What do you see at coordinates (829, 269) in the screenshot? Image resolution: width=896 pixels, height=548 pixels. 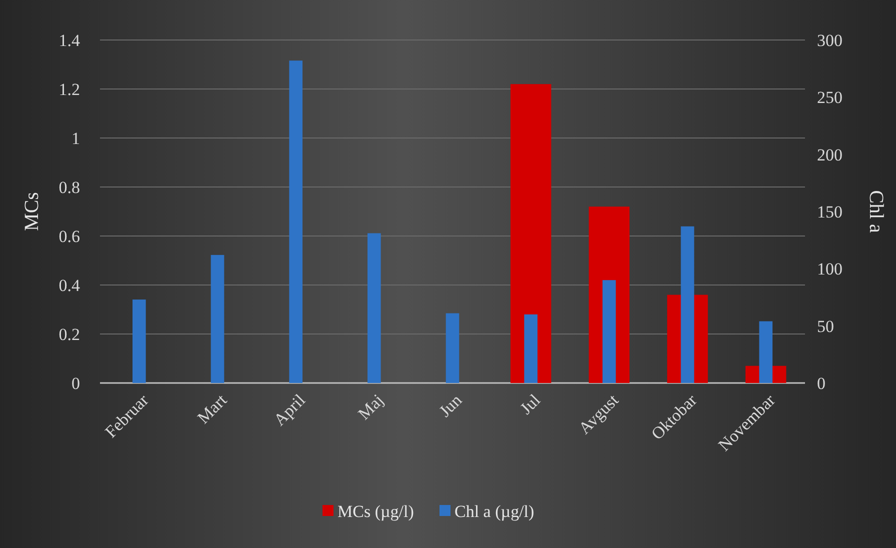 I see `y2-tick-label: 100` at bounding box center [829, 269].